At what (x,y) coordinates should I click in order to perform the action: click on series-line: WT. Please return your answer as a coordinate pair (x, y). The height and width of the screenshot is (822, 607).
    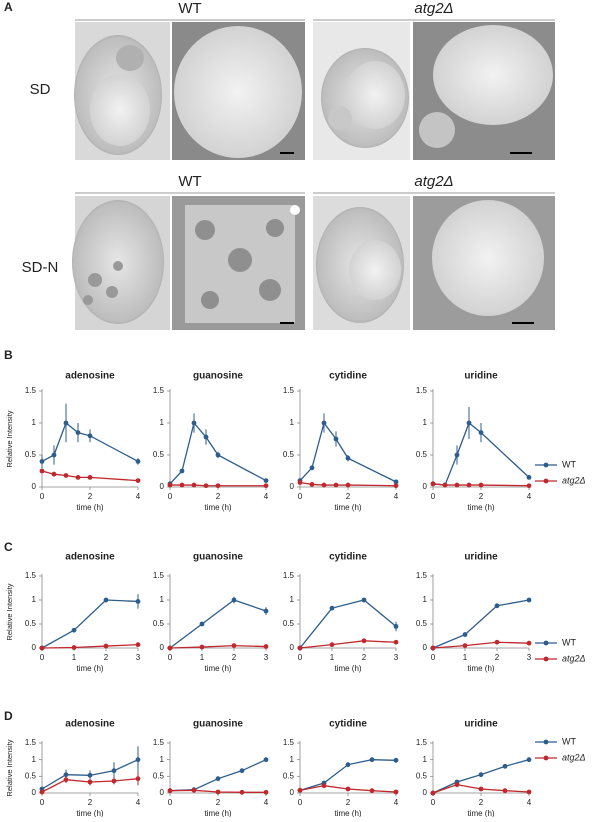
    Looking at the image, I should click on (481, 624).